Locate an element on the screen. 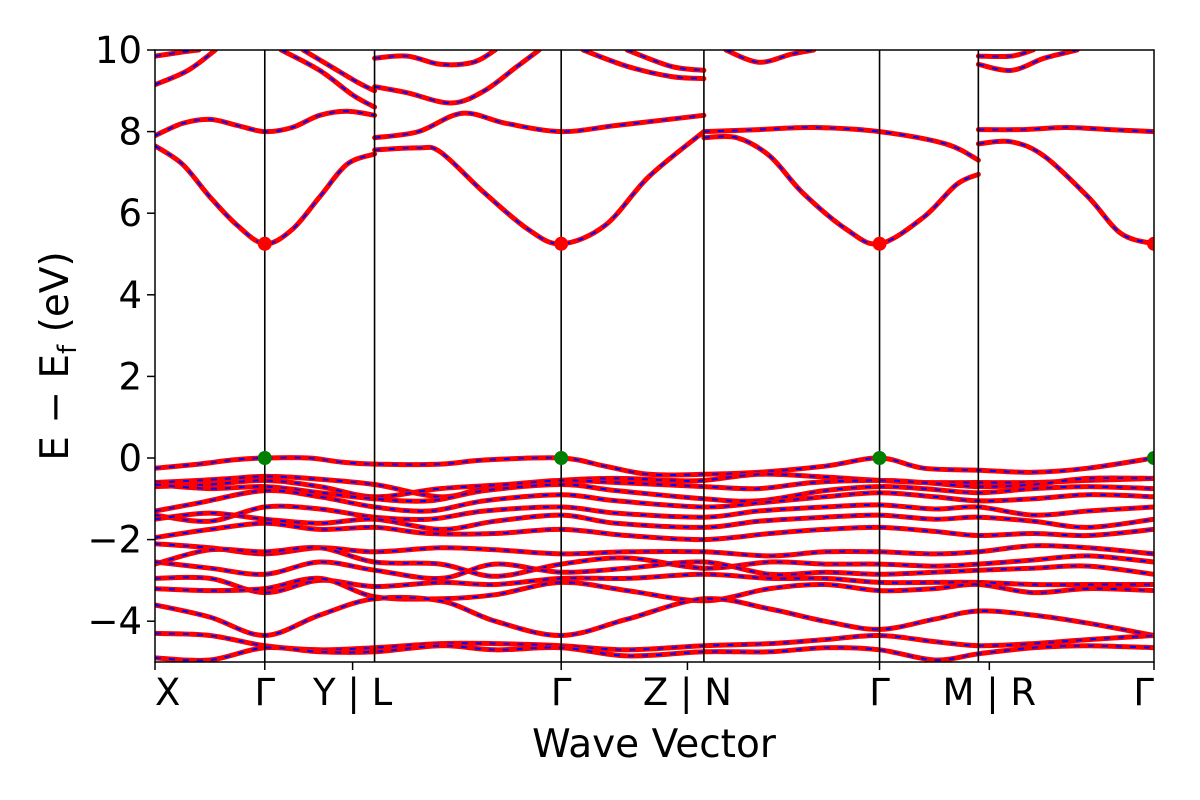 This screenshot has width=1200, height=800. y-tick-label: 4 is located at coordinates (130, 295).